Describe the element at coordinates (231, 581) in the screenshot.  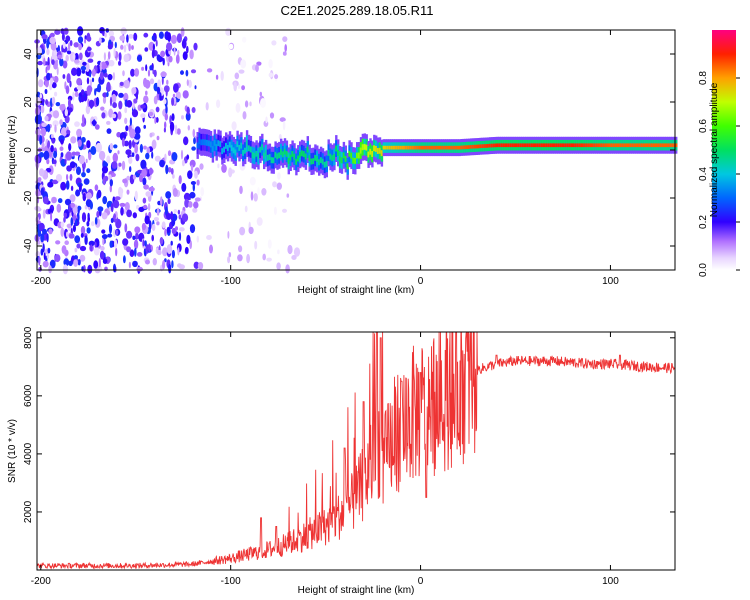
I see `snr-x-tick-label: -100` at that location.